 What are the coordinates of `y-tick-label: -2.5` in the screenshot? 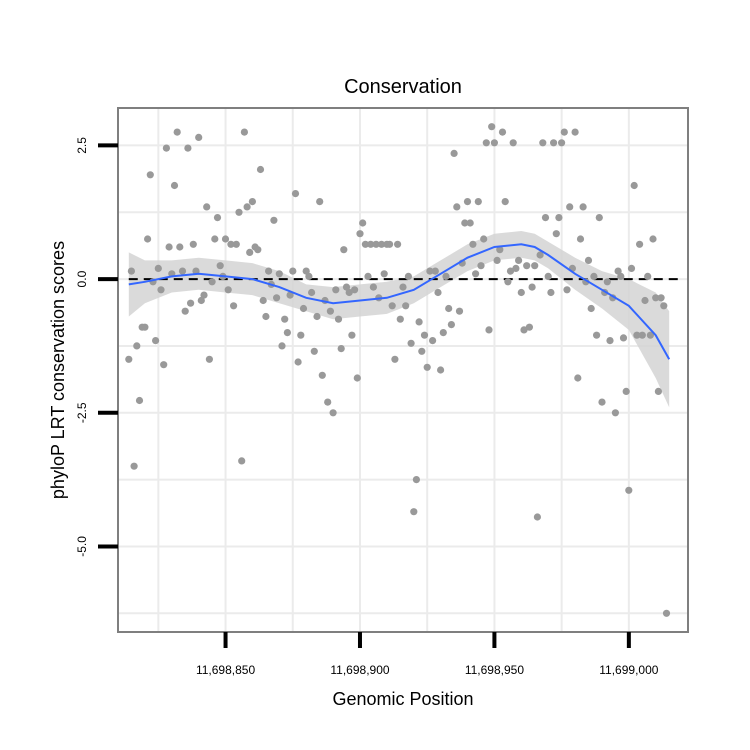 It's located at (82, 412).